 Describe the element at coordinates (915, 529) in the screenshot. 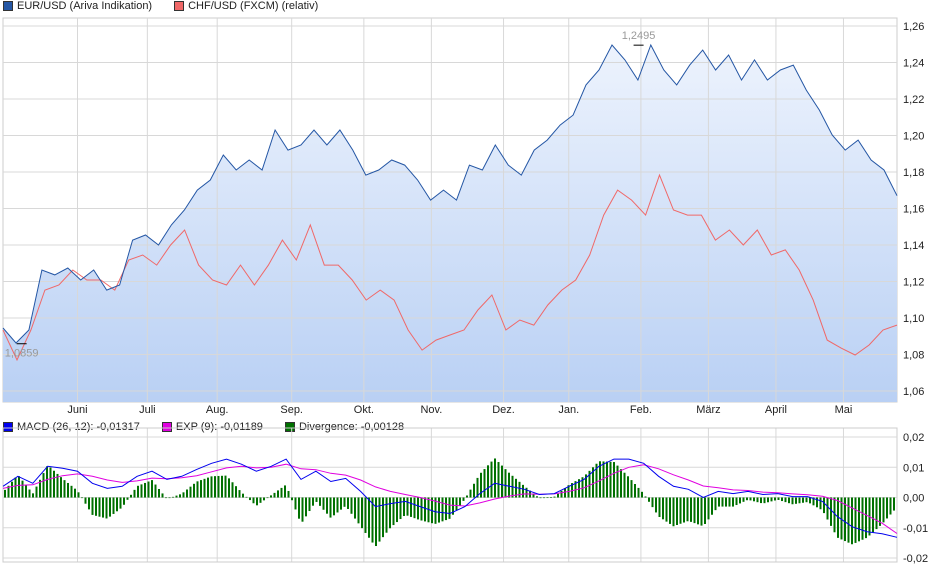

I see `y-tick-label: -0,01` at that location.